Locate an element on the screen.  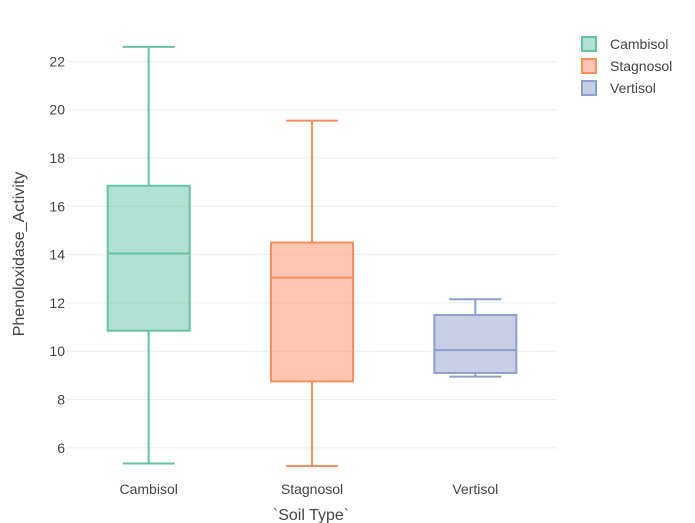
legend-item-stagnosol: Stagnosol is located at coordinates (626, 66).